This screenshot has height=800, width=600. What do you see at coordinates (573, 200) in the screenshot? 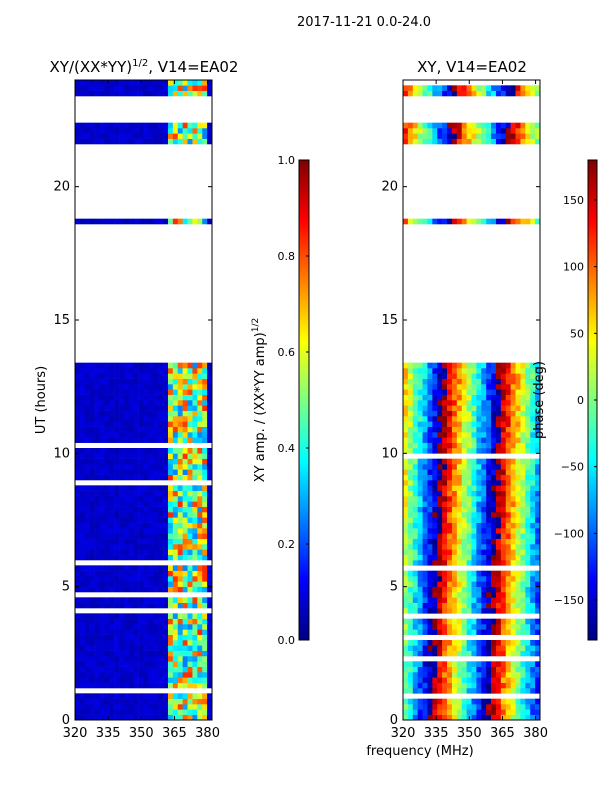
I see `colorbar-tick-label: 150` at bounding box center [573, 200].